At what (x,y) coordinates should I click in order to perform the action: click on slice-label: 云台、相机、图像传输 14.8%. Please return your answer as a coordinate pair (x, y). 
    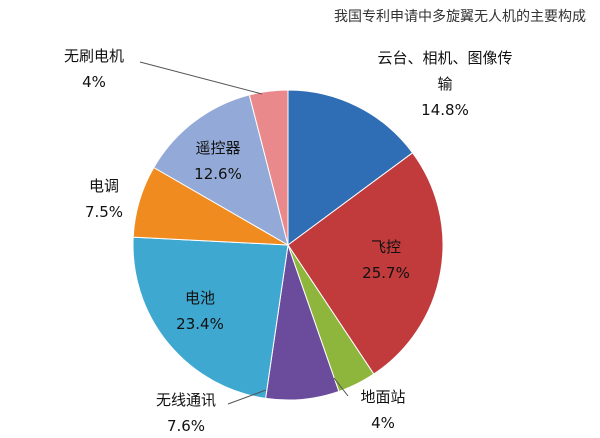
    Looking at the image, I should click on (445, 84).